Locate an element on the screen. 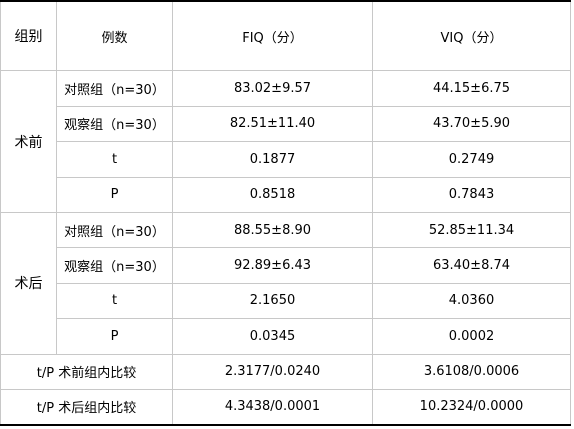 This screenshot has width=574, height=429. fiq-value: 83.02±9.57 is located at coordinates (272, 88).